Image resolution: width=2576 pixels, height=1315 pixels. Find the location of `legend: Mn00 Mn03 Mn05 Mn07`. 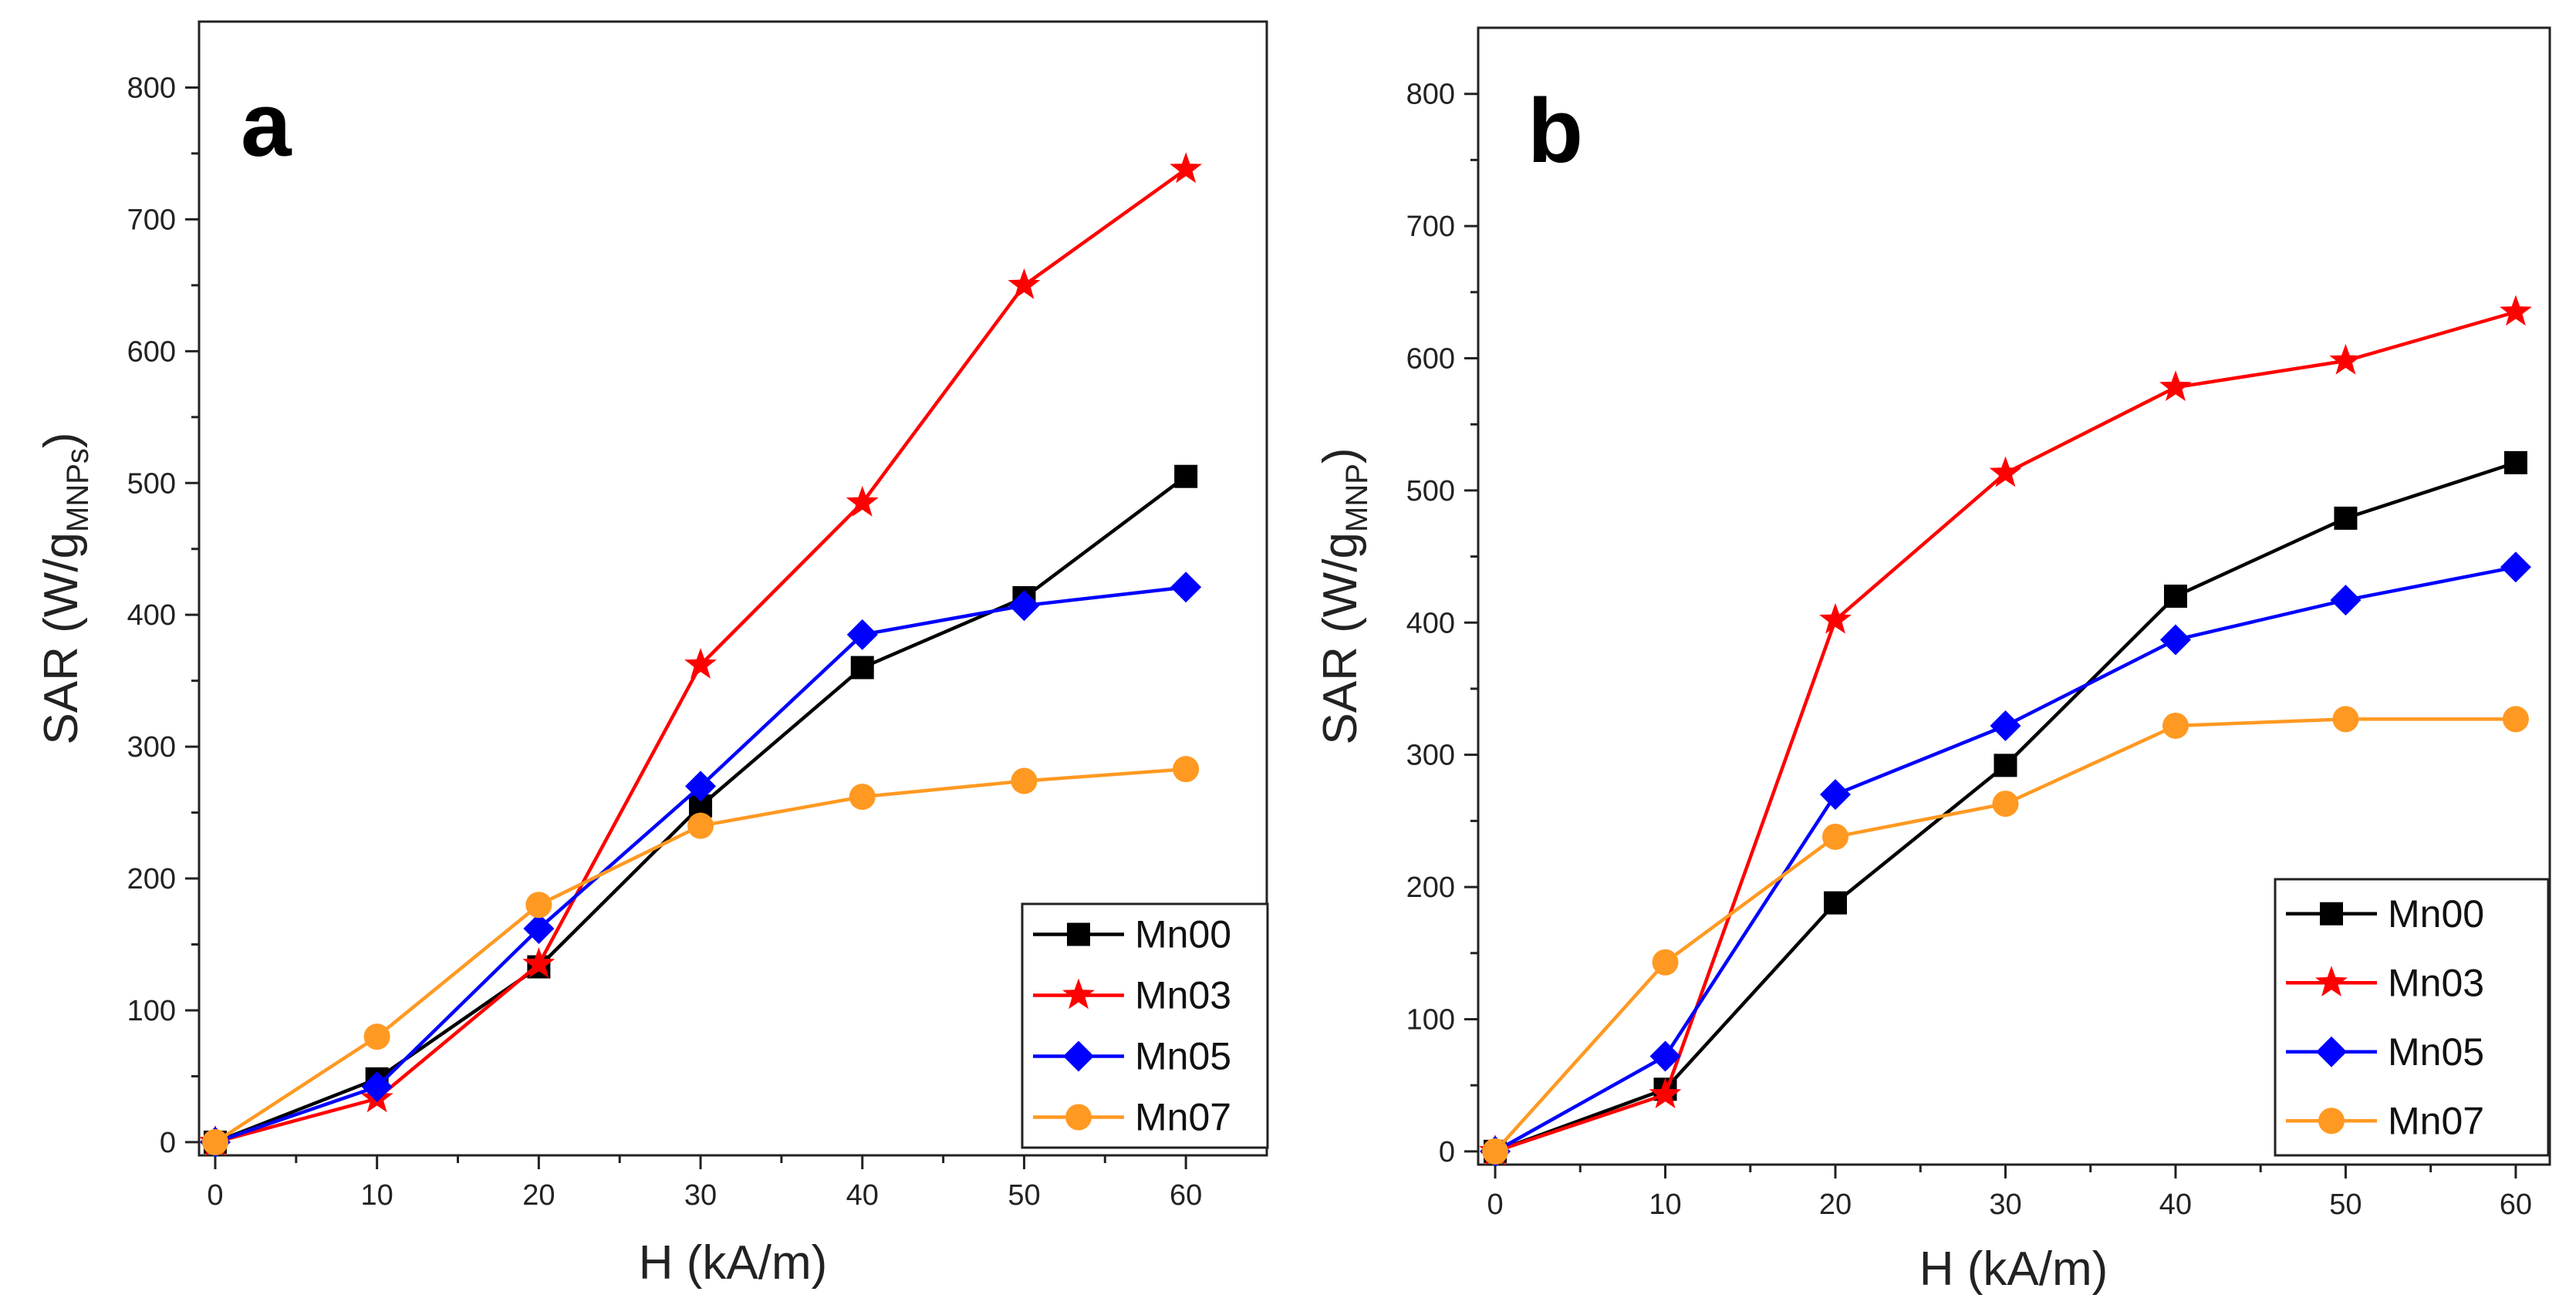

legend: Mn00 Mn03 Mn05 Mn07 is located at coordinates (2412, 1017).